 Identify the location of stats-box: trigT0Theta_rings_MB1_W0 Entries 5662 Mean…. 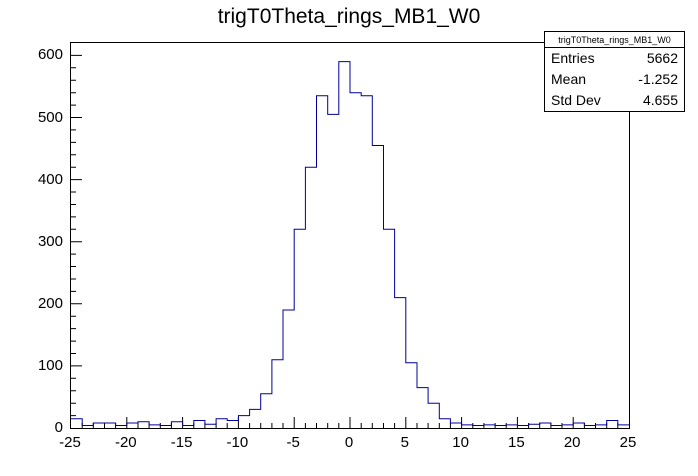
(614, 71).